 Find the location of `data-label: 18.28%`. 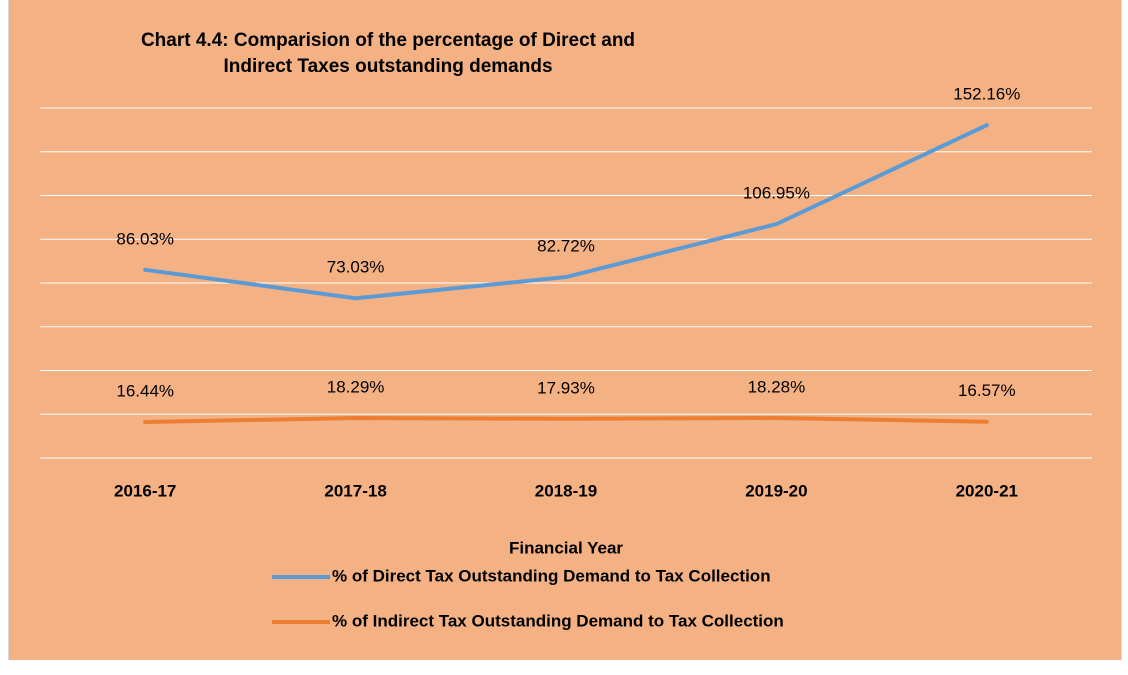

data-label: 18.28% is located at coordinates (777, 386).